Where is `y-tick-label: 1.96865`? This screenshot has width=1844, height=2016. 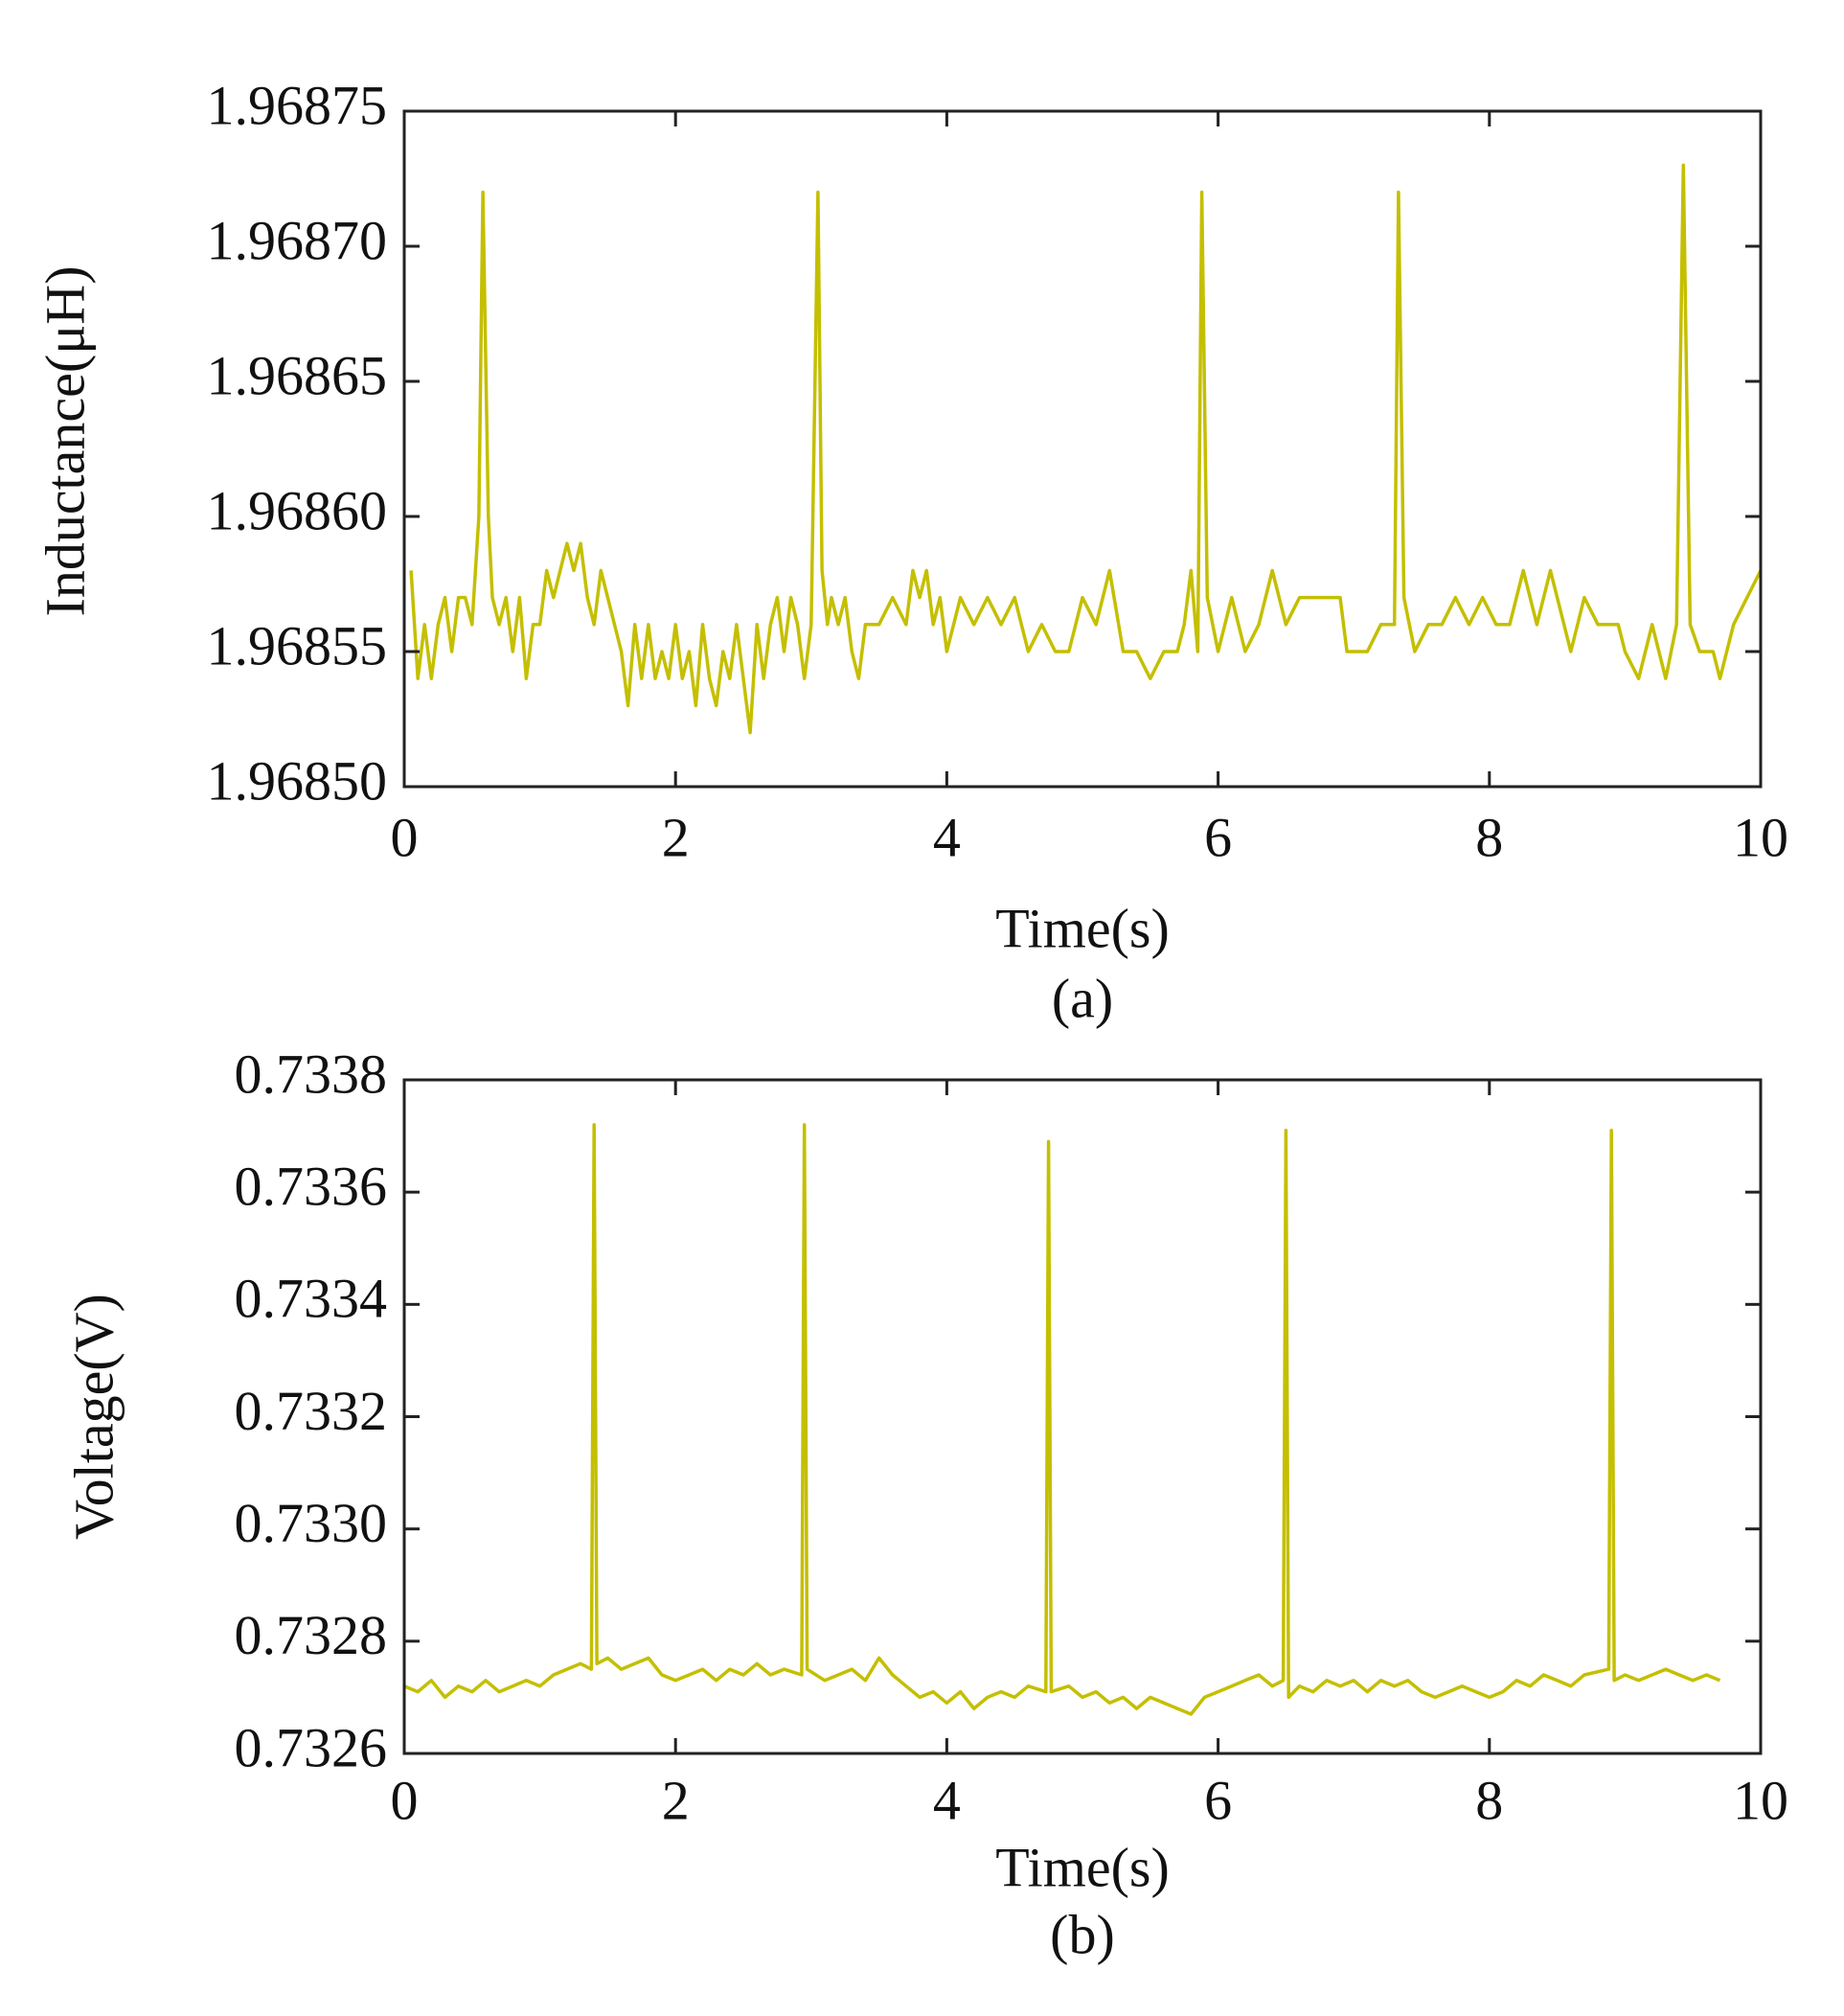
y-tick-label: 1.96865 is located at coordinates (298, 375).